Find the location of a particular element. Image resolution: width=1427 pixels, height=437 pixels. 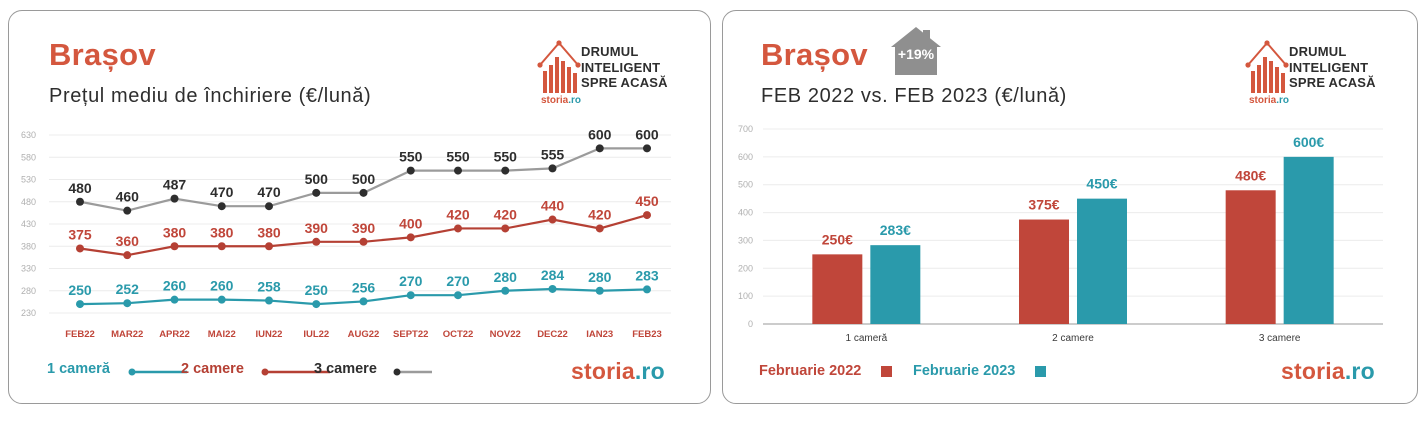

data-label: 256 is located at coordinates (364, 287).